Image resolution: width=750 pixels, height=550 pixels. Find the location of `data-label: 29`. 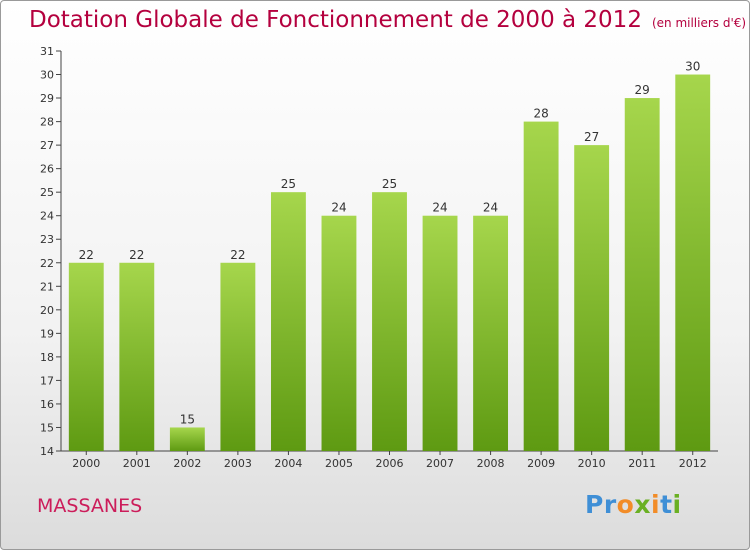

data-label: 29 is located at coordinates (642, 90).